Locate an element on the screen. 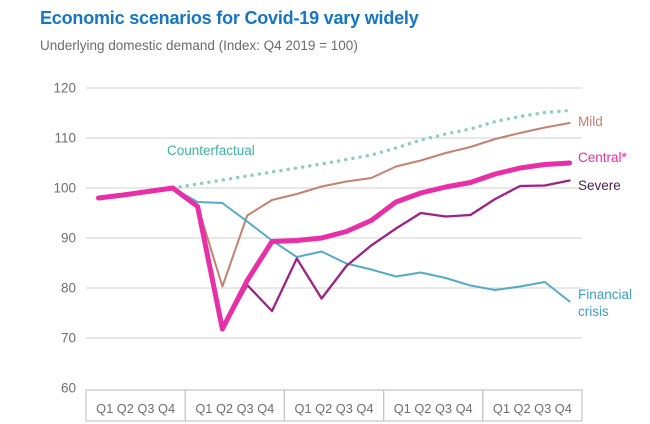  y-tick-label-100: 100 is located at coordinates (64, 188).